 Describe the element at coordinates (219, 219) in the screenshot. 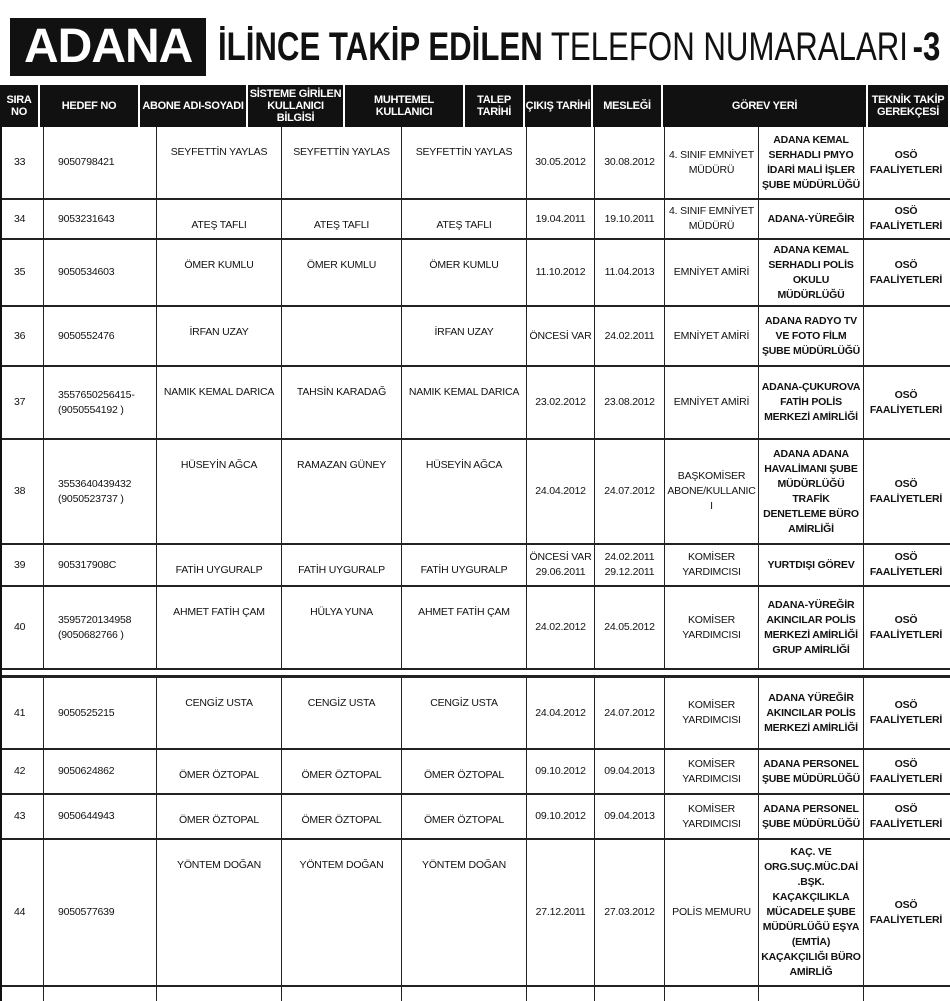

I see `cell-abone: ATEŞ TAFLI` at that location.